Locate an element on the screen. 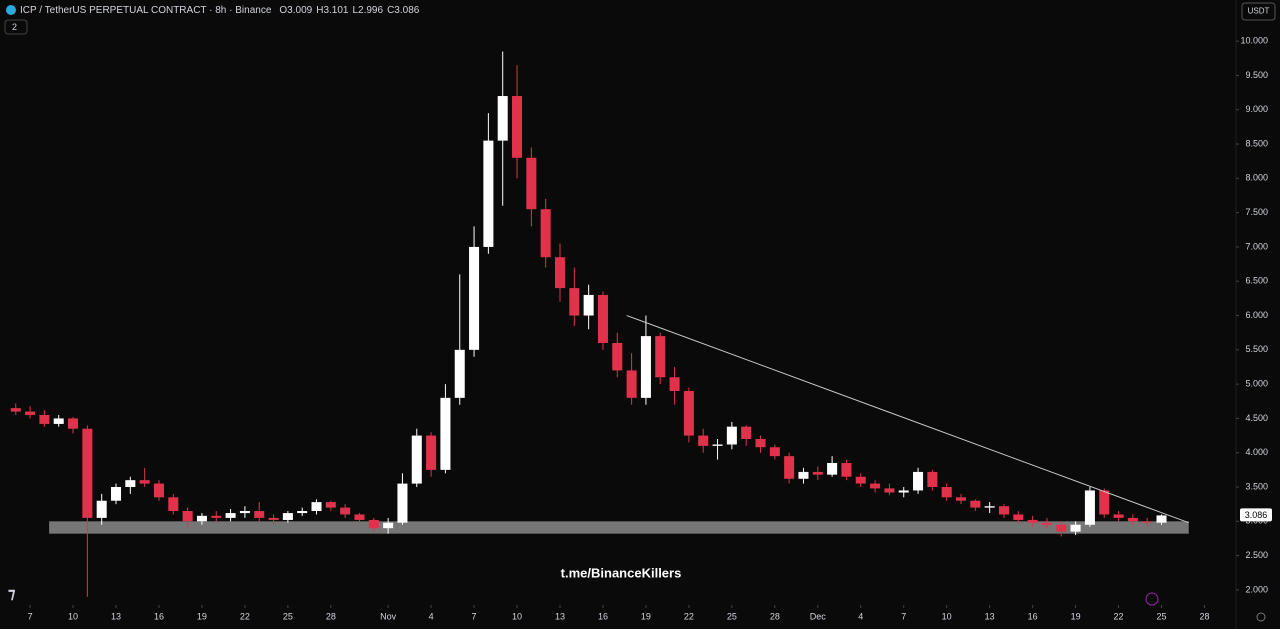  x-tick-label: Nov is located at coordinates (388, 616).